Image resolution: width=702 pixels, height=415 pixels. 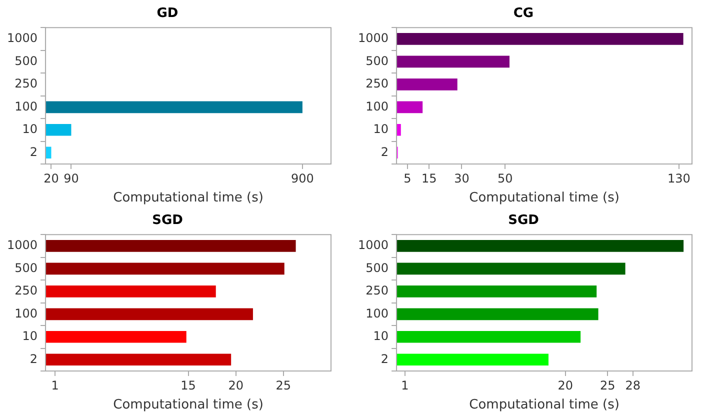 What do you see at coordinates (505, 178) in the screenshot?
I see `x-tick-label: 50` at bounding box center [505, 178].